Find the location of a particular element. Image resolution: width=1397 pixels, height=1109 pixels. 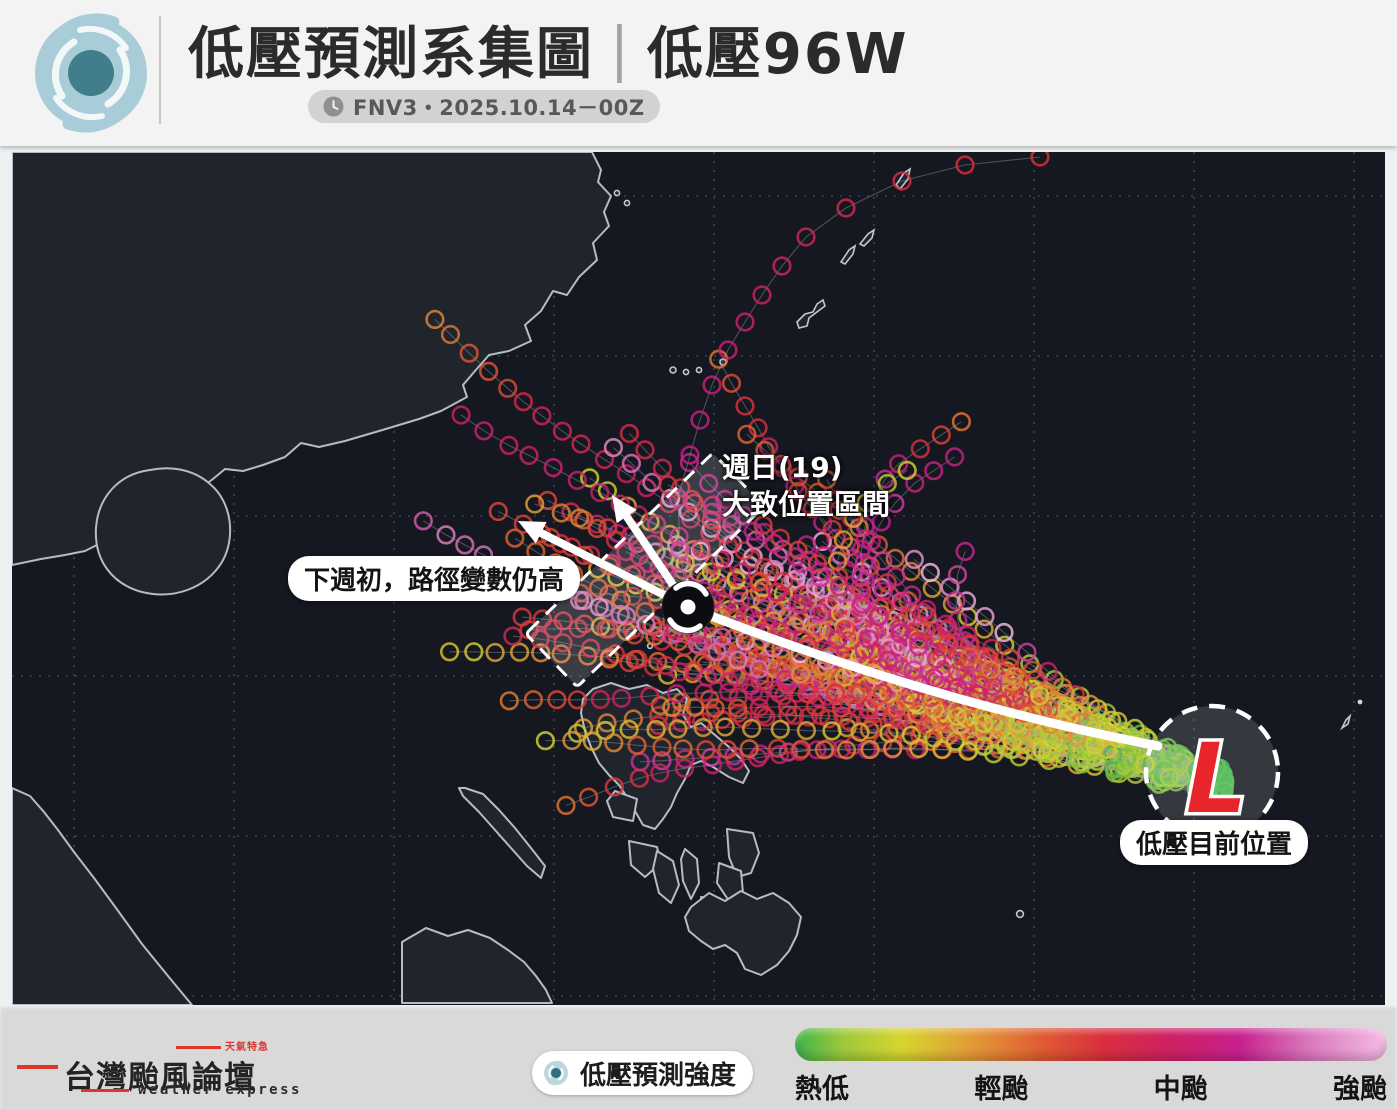

header: 低壓預測系集圖 | 低壓96W FNV3・2025.10.14－00Z is located at coordinates (698, 73).